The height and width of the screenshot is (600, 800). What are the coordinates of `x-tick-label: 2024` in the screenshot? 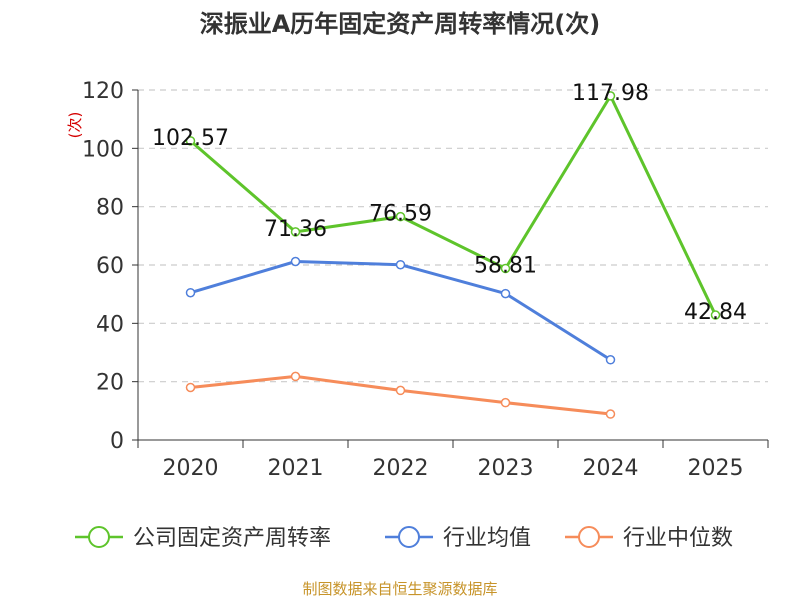 It's located at (611, 468).